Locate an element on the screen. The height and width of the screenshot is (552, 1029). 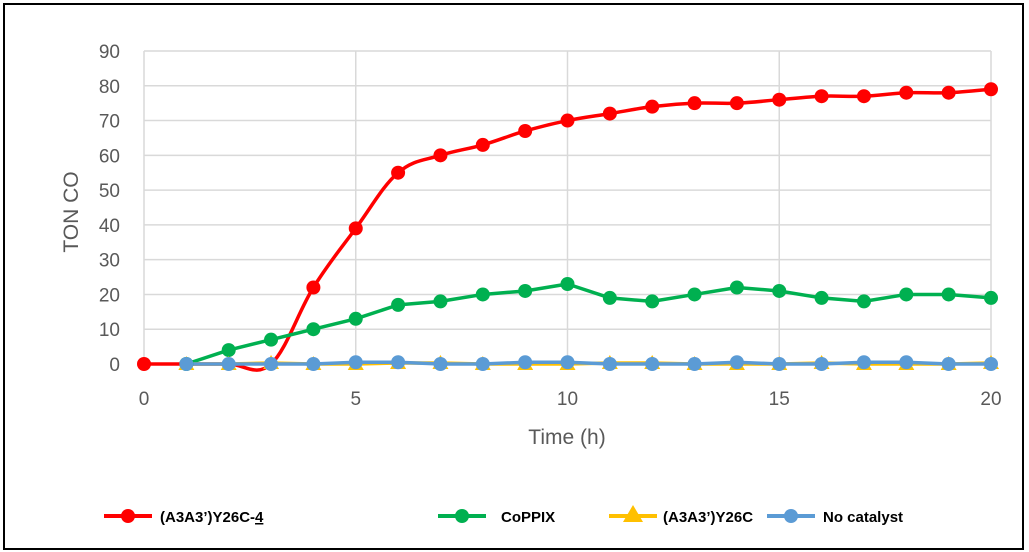
x-tick-label: 20 is located at coordinates (990, 399).